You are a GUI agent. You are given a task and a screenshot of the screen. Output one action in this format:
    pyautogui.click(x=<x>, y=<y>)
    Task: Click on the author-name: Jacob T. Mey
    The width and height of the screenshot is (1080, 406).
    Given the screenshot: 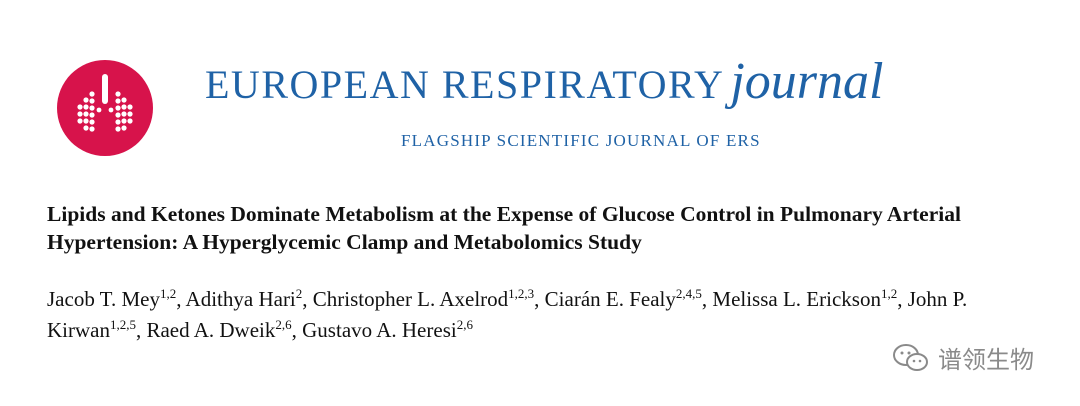 What is the action you would take?
    pyautogui.click(x=103, y=299)
    